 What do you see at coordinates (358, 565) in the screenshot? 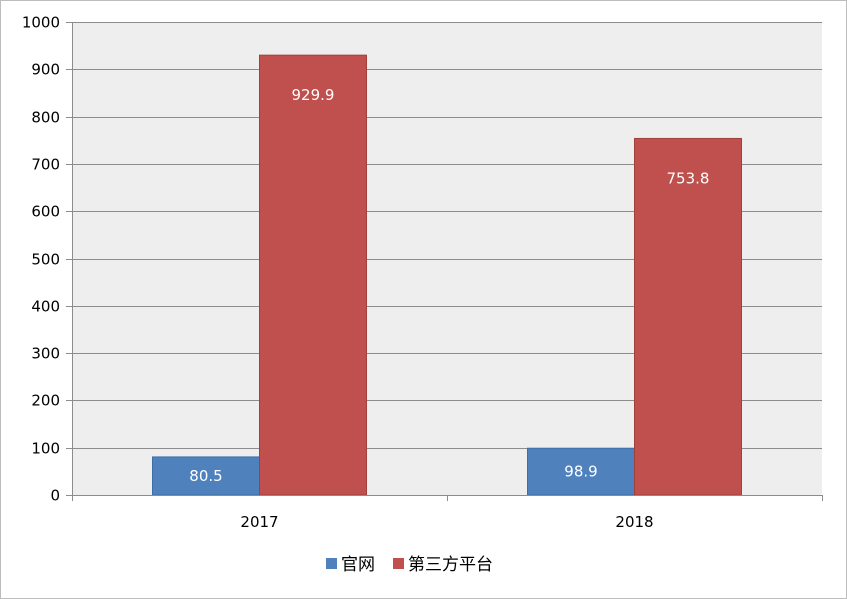
I see `legend-label: 官网` at bounding box center [358, 565].